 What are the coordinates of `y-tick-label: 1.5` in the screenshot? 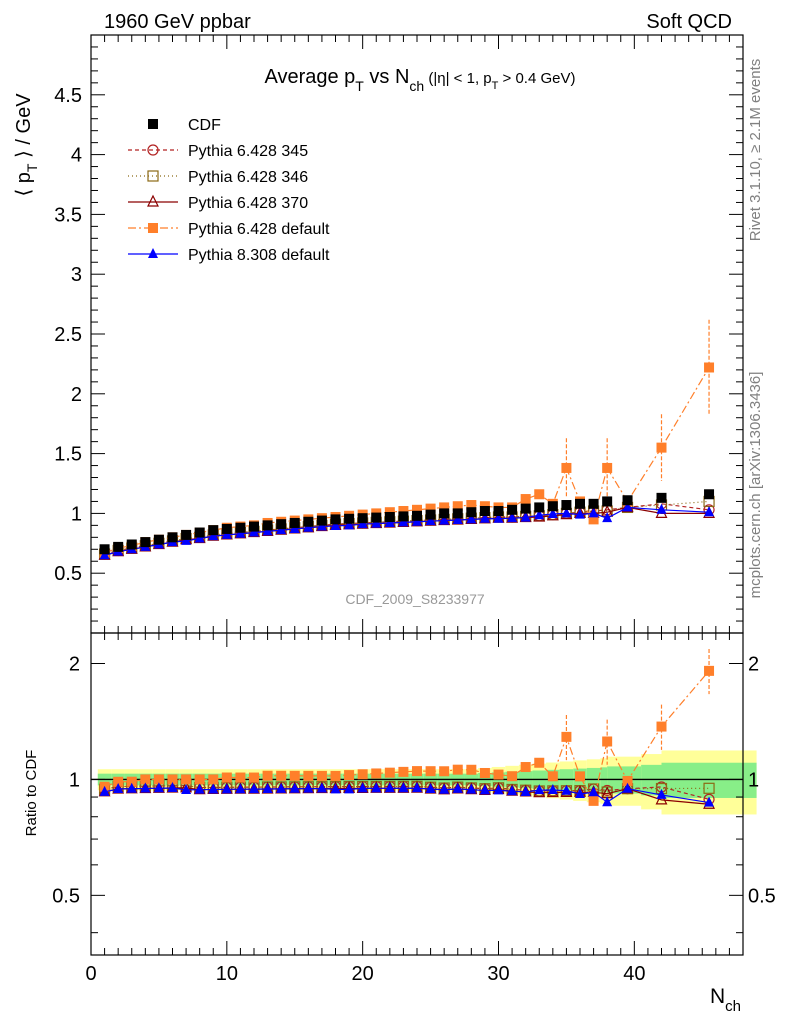 It's located at (68, 455).